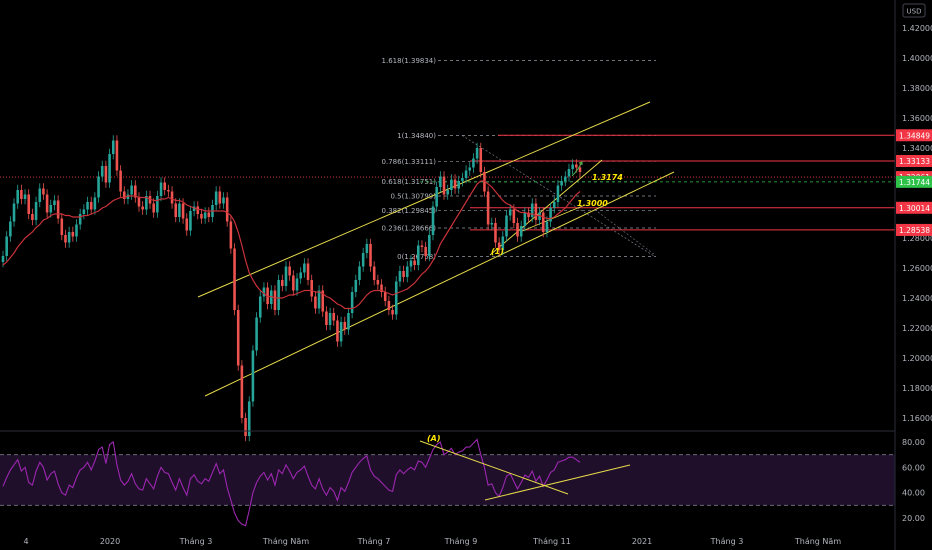 This screenshot has height=550, width=932. I want to click on price-badge: 1.30014, so click(914, 207).